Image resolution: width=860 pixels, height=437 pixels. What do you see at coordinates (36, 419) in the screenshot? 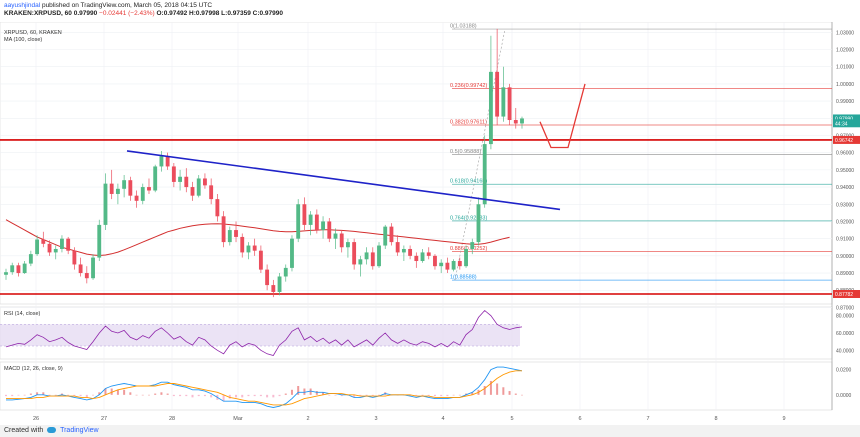
I see `x-tick-label: 26` at bounding box center [36, 419].